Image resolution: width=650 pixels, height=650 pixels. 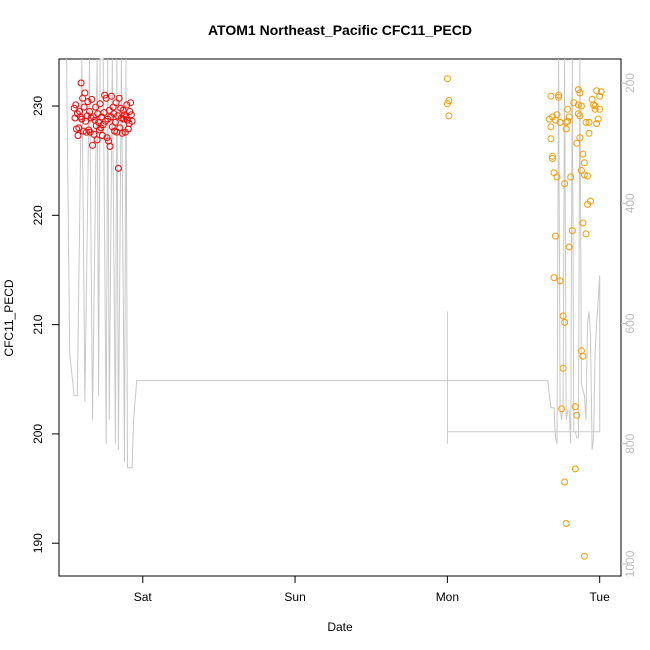 I want to click on right-tick-label: 800, so click(x=630, y=443).